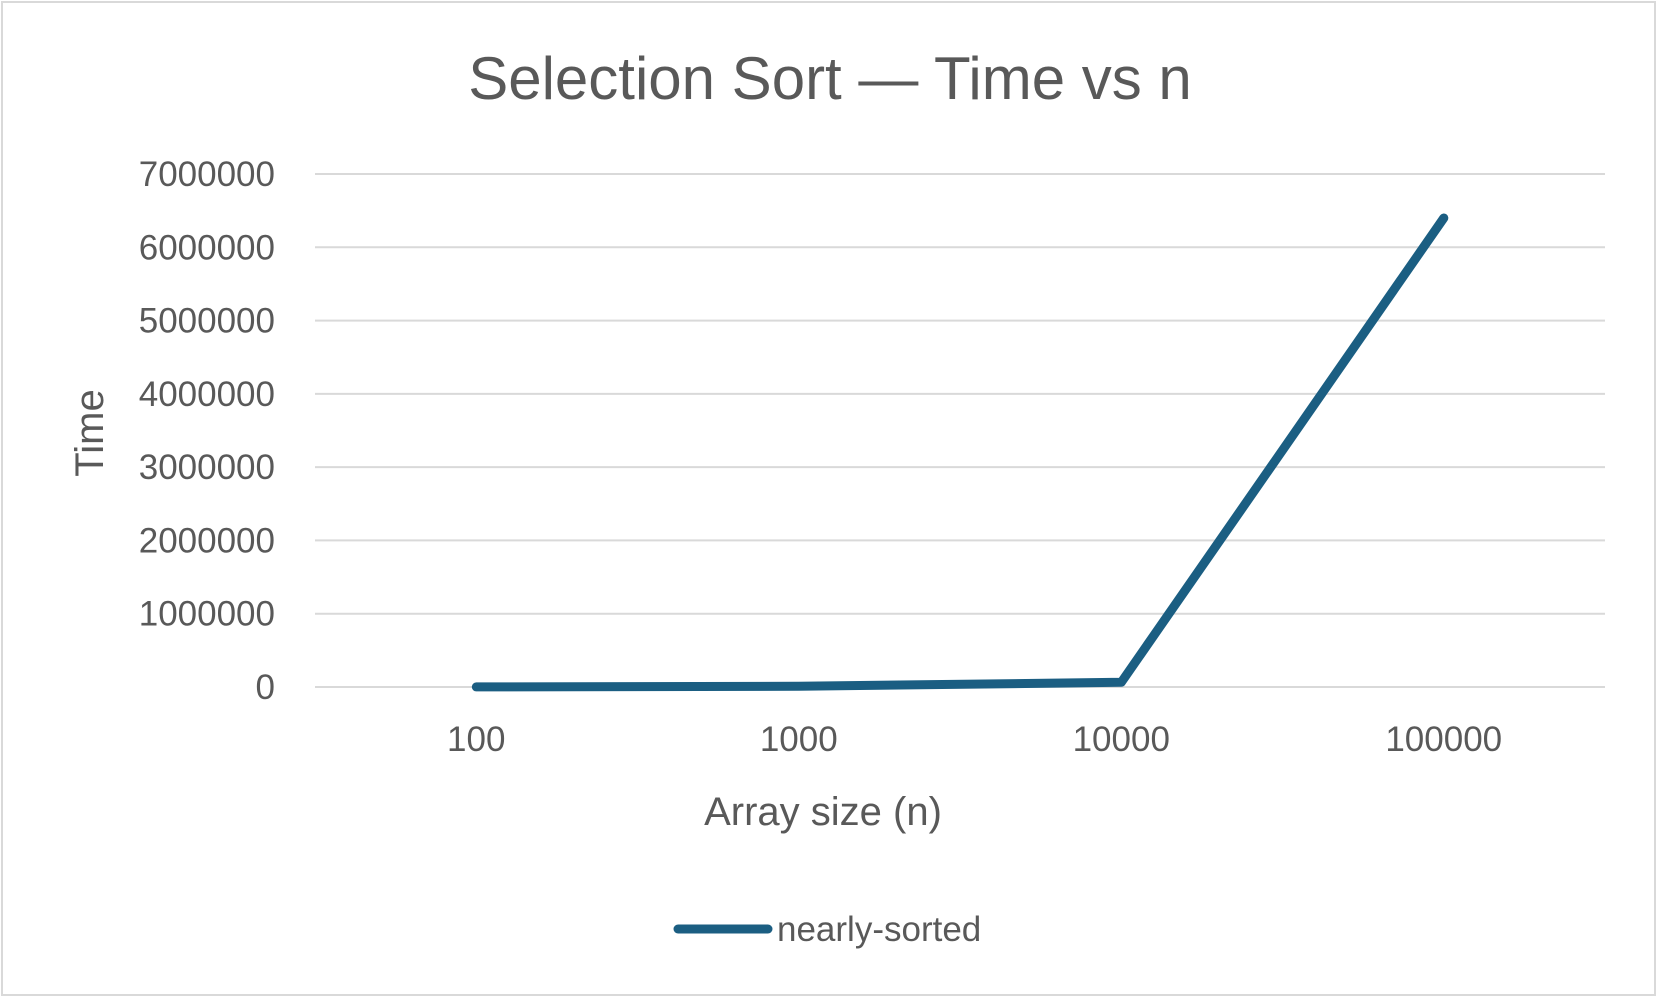  I want to click on chart-title: Selection Sort — Time vs n, so click(830, 78).